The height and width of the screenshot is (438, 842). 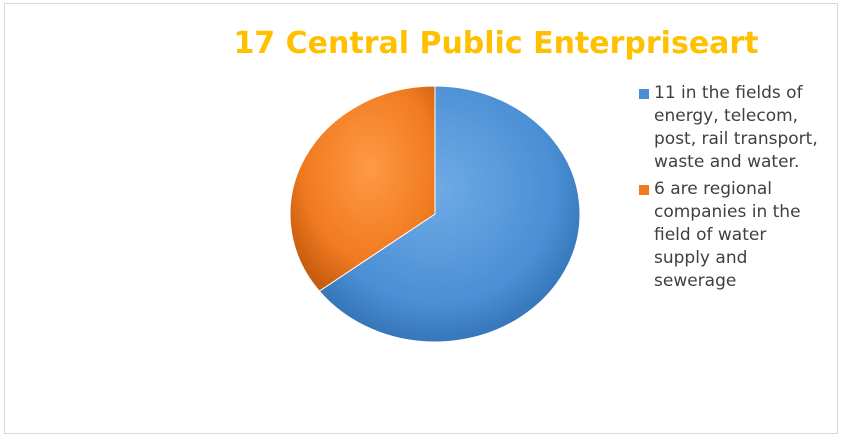 I want to click on legend-swatch-orange, so click(x=644, y=190).